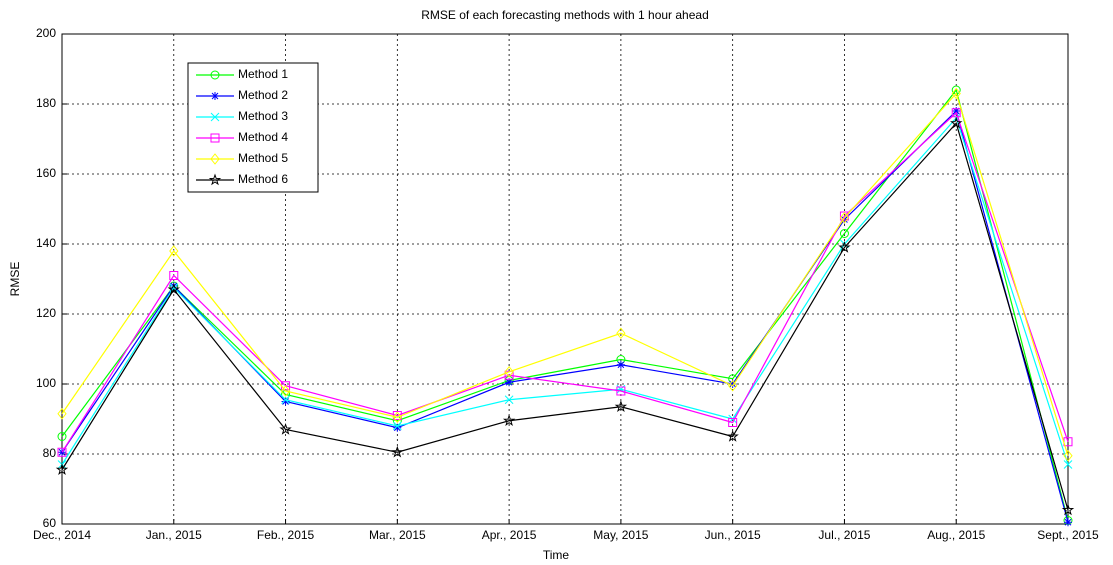 This screenshot has width=1113, height=565. I want to click on legend-label: Method 2, so click(263, 95).